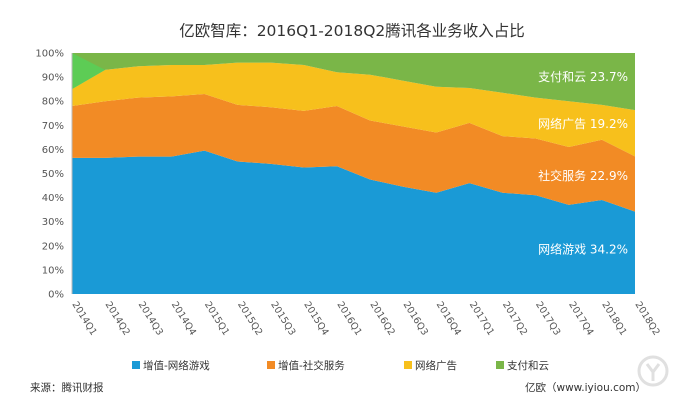 This screenshot has width=697, height=419. What do you see at coordinates (53, 78) in the screenshot?
I see `y-tick-label: 90%` at bounding box center [53, 78].